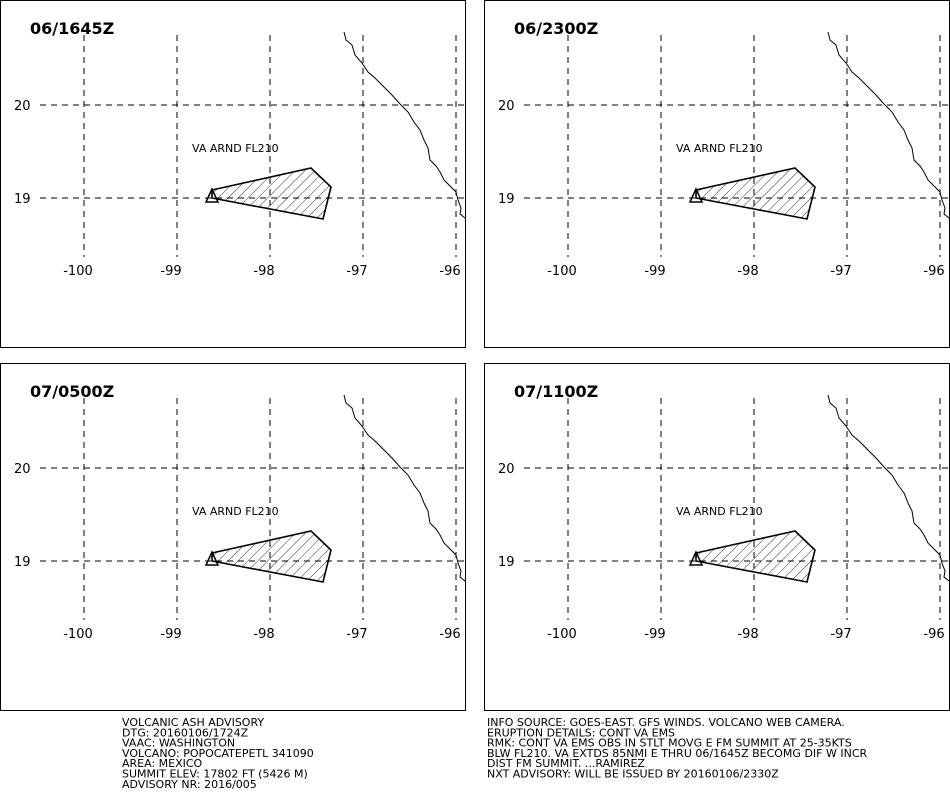 The height and width of the screenshot is (812, 950). What do you see at coordinates (72, 28) in the screenshot?
I see `forecast-time: 06/1645Z` at bounding box center [72, 28].